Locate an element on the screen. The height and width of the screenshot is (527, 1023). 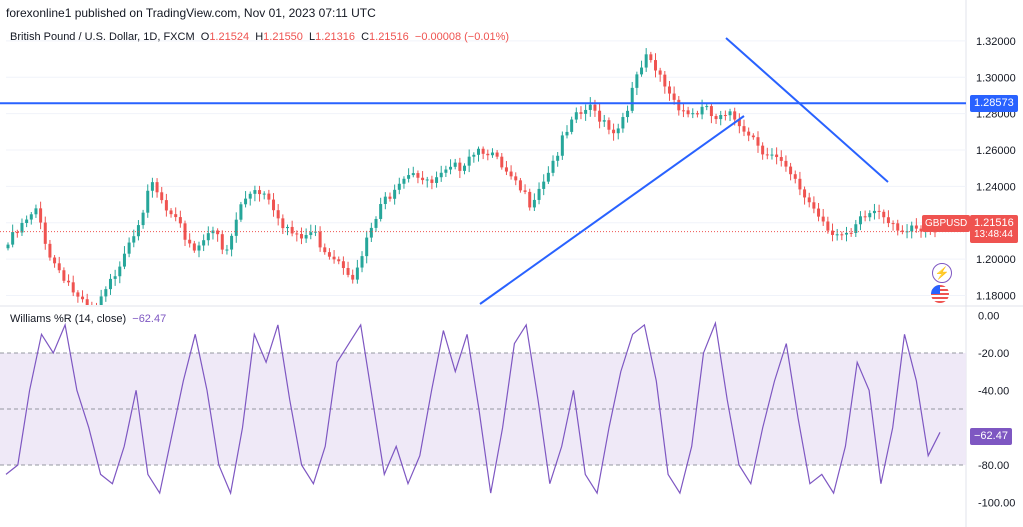
price-tick-label: 1.30000 is located at coordinates (996, 78).